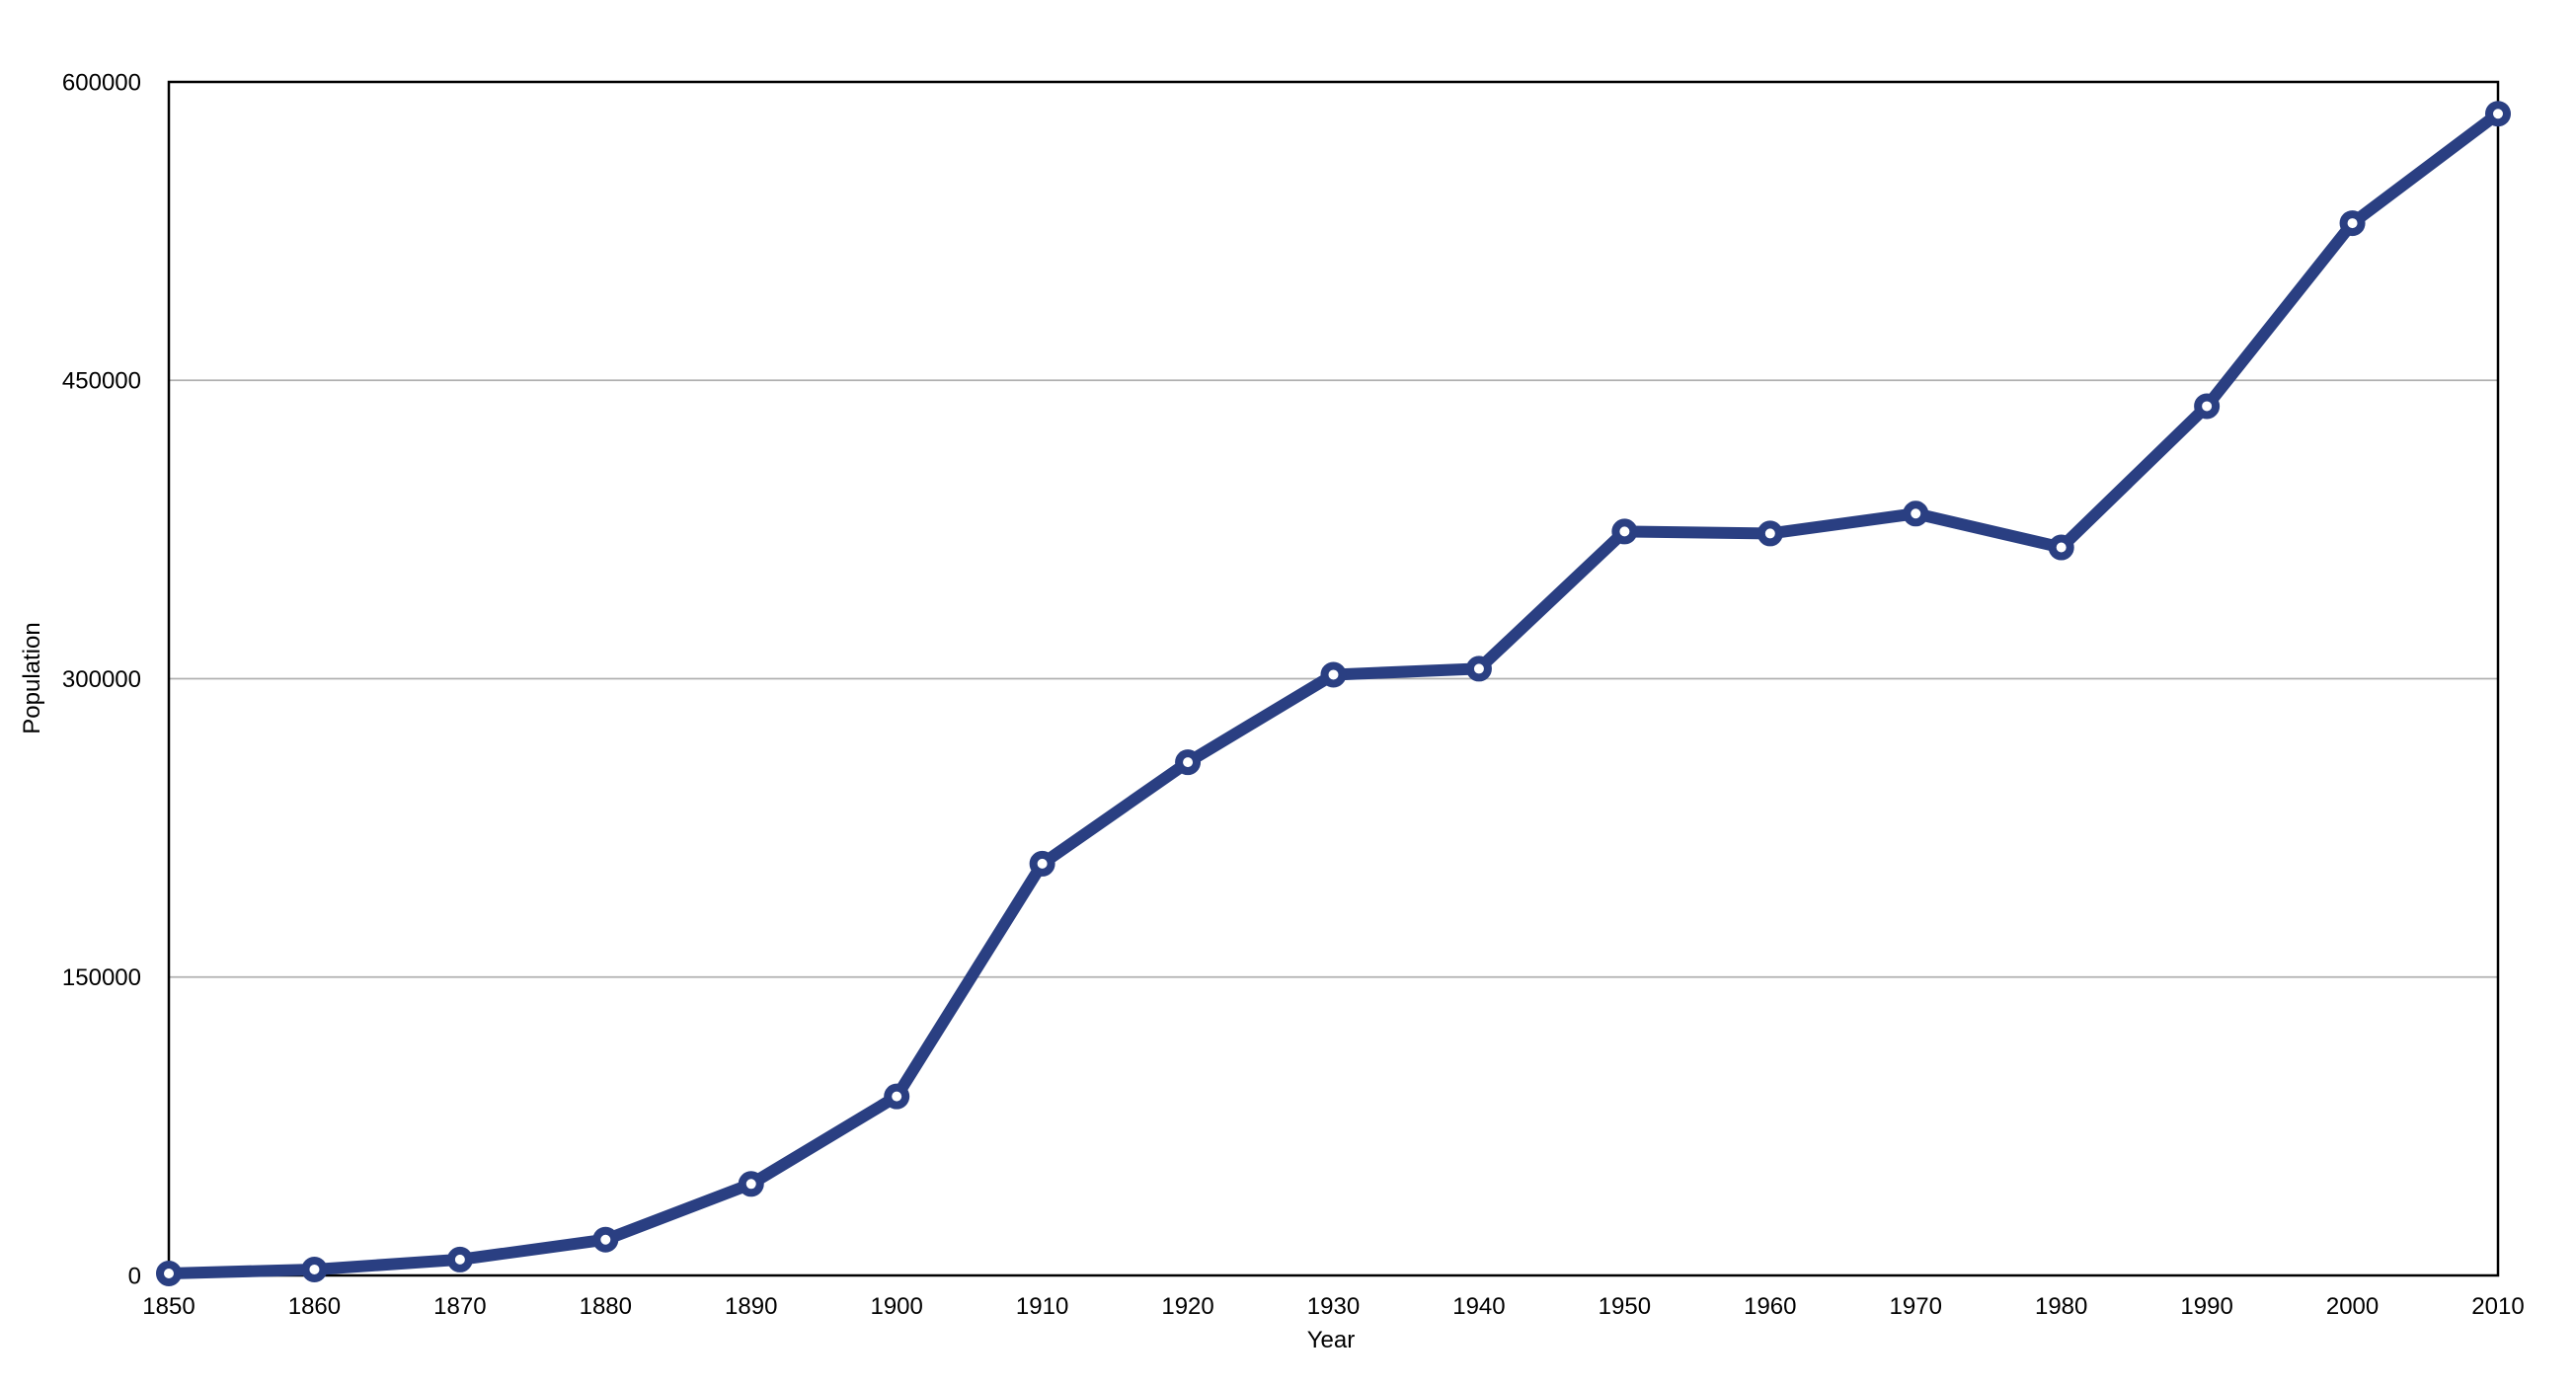 The image size is (2576, 1387). I want to click on x-tick-label: 1950, so click(1625, 1307).